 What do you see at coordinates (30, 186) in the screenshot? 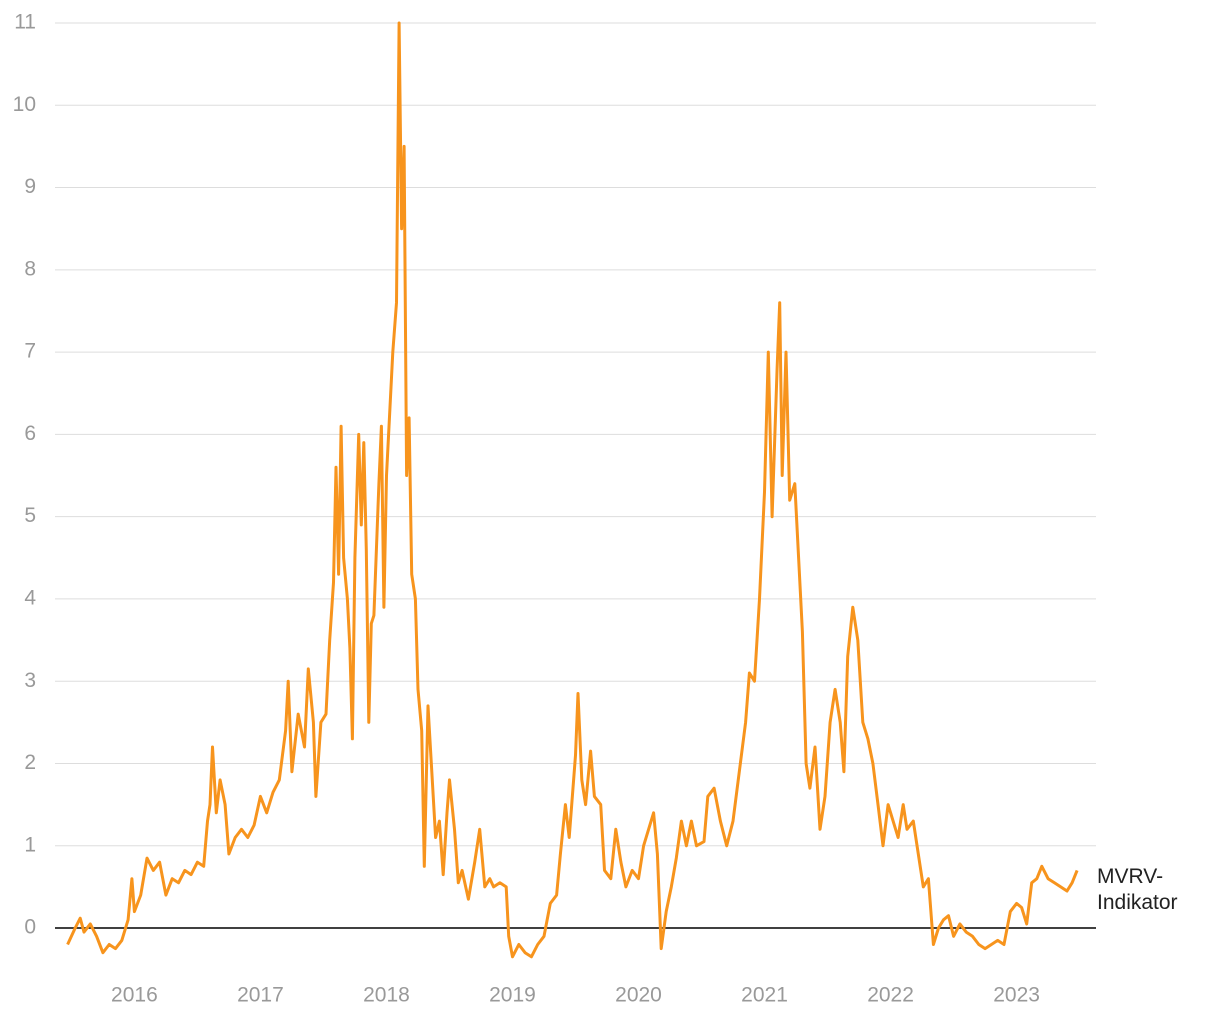
I see `y-tick-label: 9` at bounding box center [30, 186].